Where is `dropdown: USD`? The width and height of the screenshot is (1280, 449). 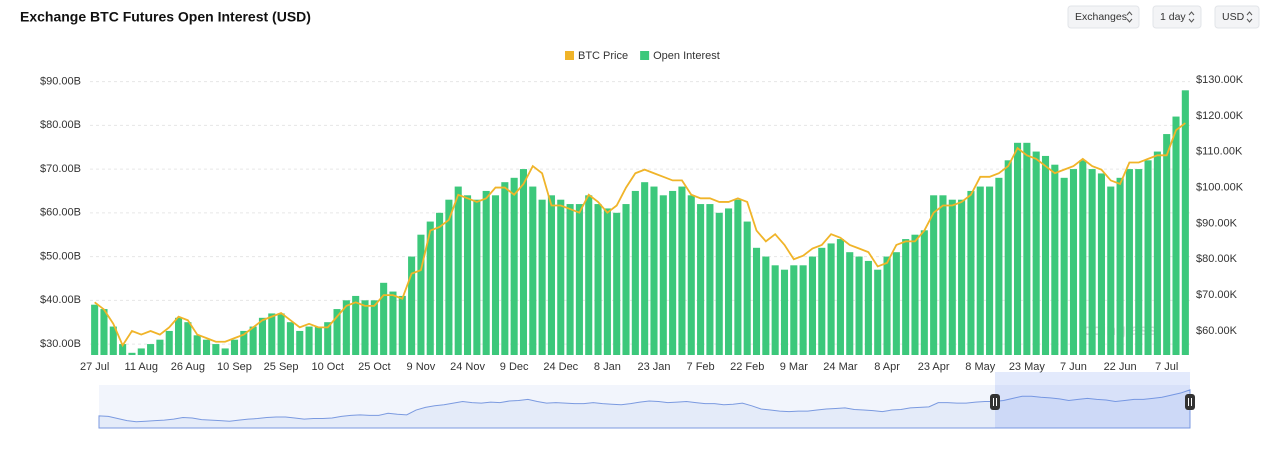 dropdown: USD is located at coordinates (1237, 17).